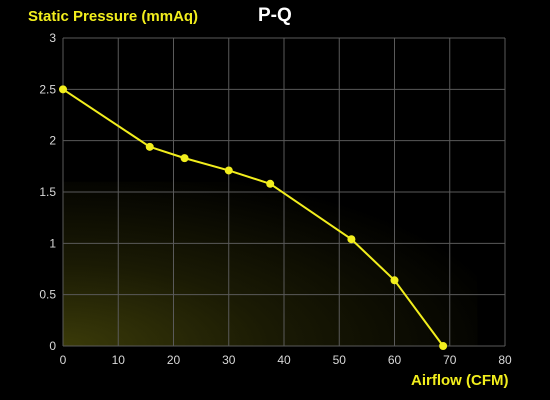 The image size is (550, 400). I want to click on x-tick-label: 50, so click(340, 360).